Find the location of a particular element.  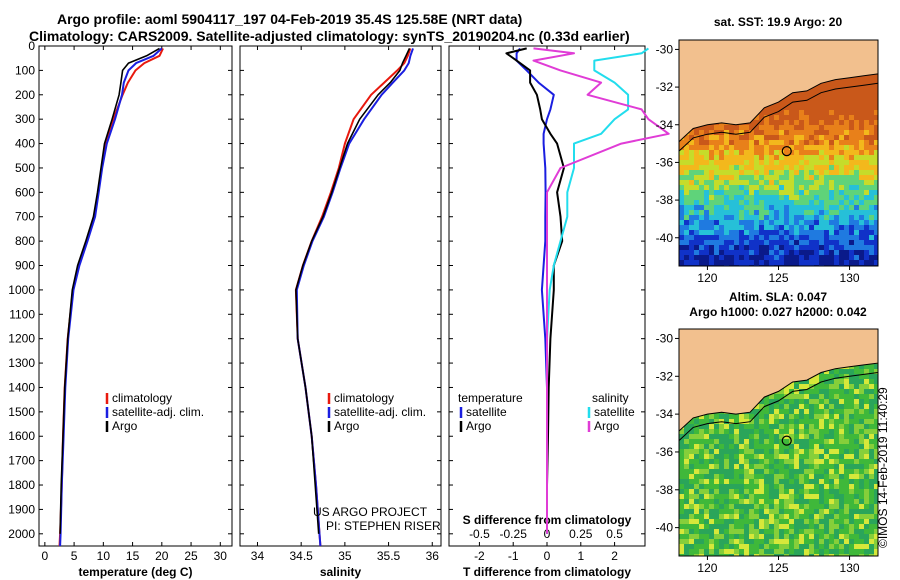

legend-label: Argo is located at coordinates (607, 426).